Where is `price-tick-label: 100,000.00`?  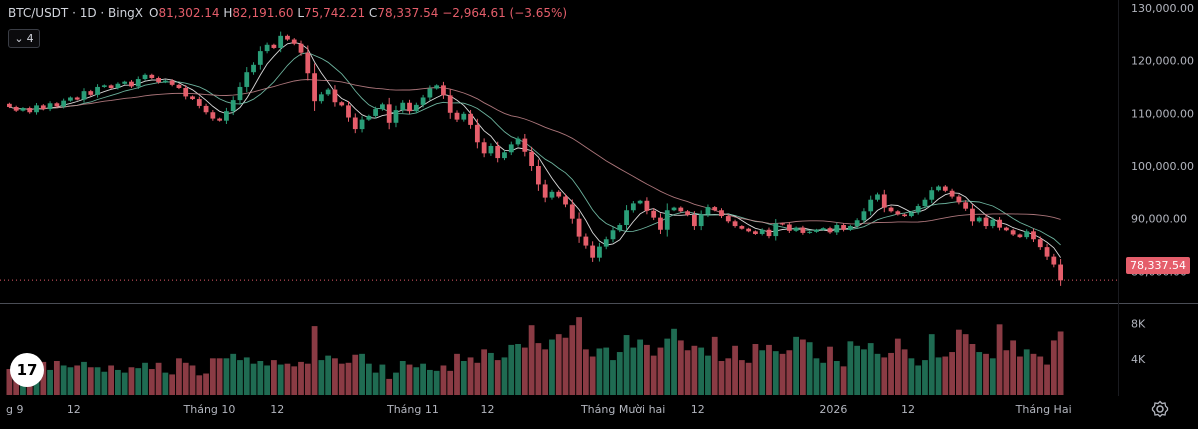 price-tick-label: 100,000.00 is located at coordinates (1162, 166).